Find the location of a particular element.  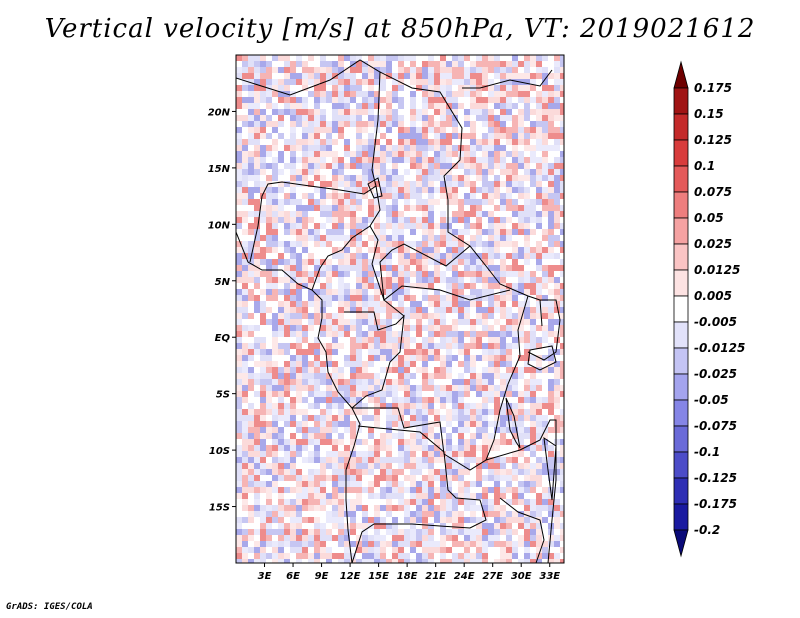

lon-tick-label: 30E is located at coordinates (521, 576).